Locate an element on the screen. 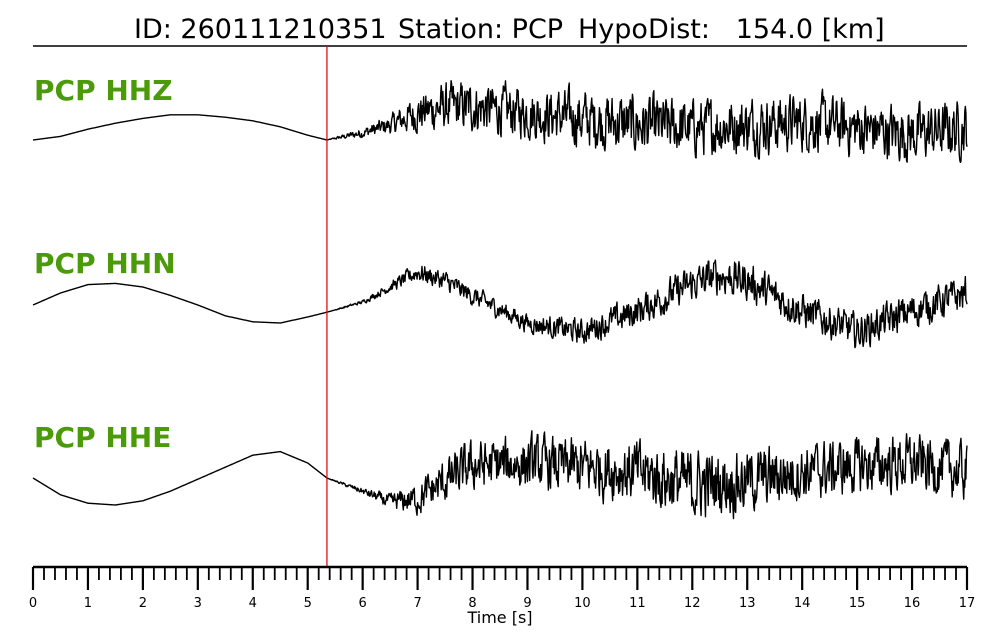 This screenshot has height=640, width=1000. channel-label-pcp-hhn: PCP HHN is located at coordinates (105, 263).